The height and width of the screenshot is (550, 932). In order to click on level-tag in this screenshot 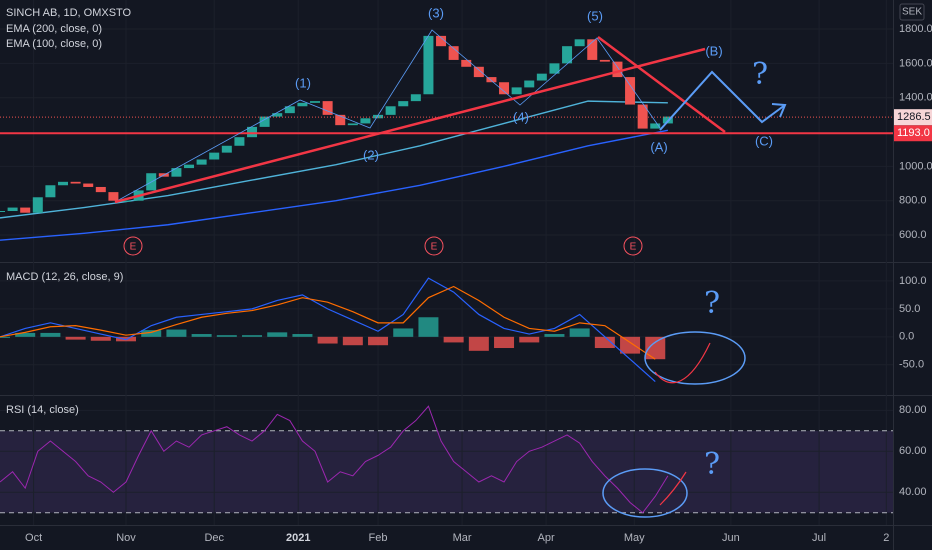, I will do `click(913, 133)`.